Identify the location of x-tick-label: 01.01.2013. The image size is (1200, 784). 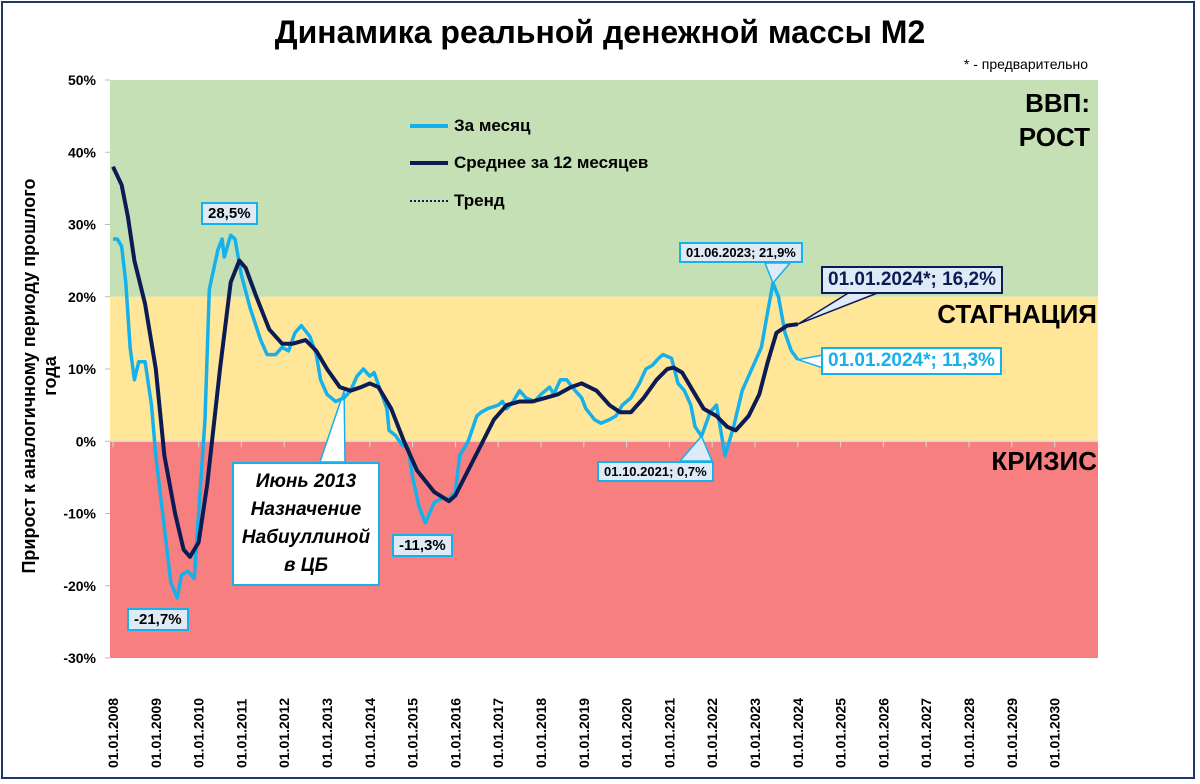
(327, 733).